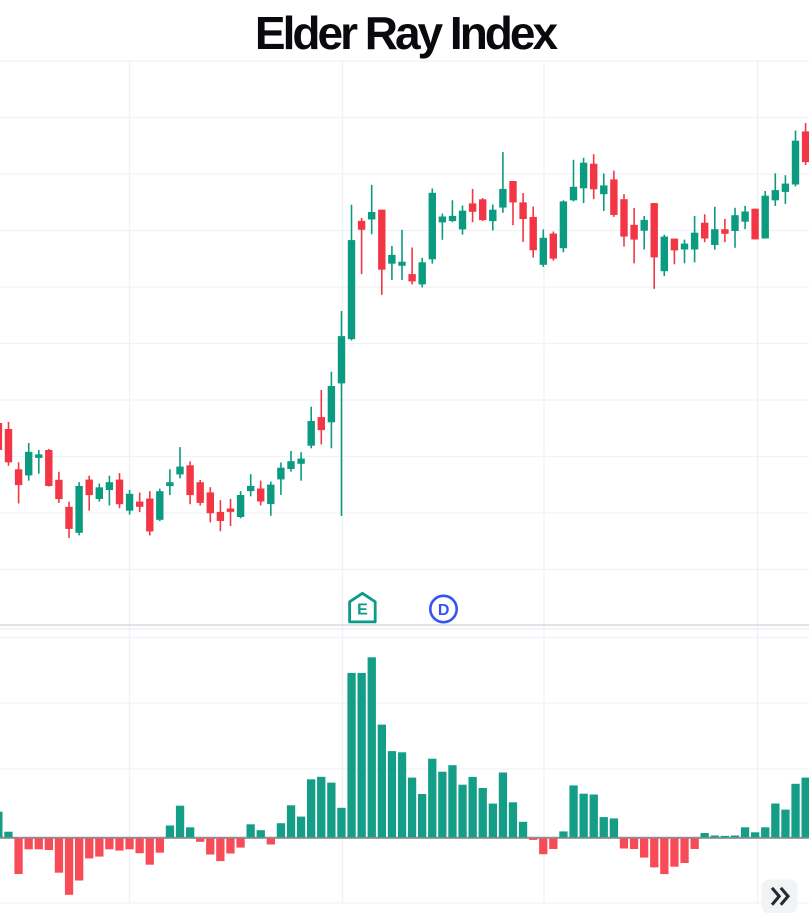 The image size is (809, 913). I want to click on svg-text: D, so click(444, 610).